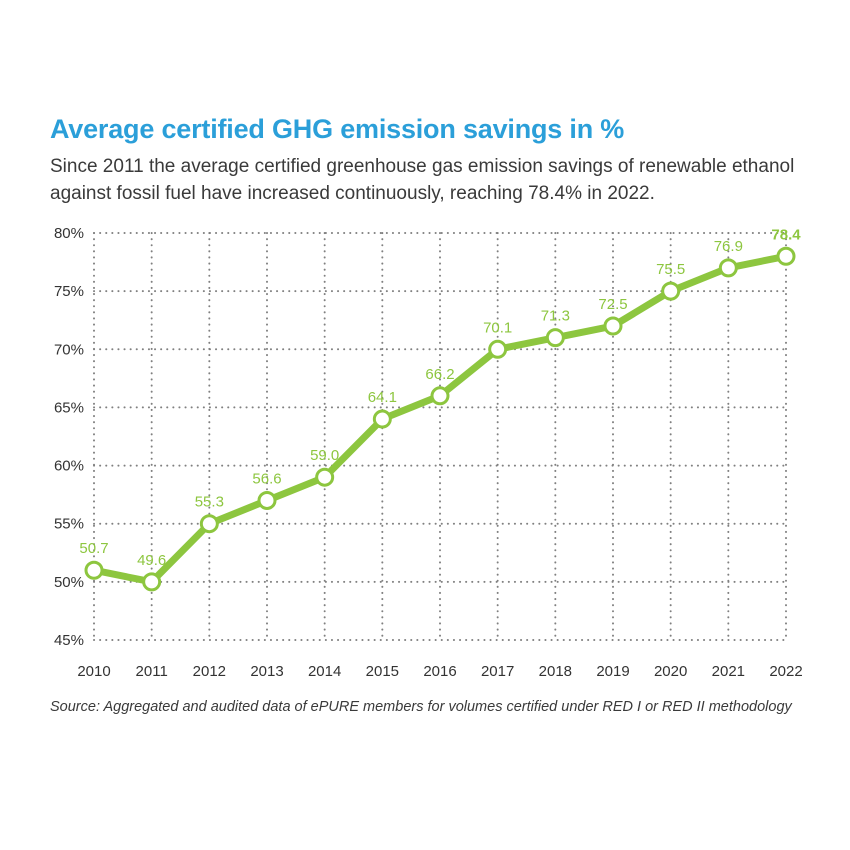 The width and height of the screenshot is (850, 850). Describe the element at coordinates (612, 304) in the screenshot. I see `data-label: 72.5` at that location.